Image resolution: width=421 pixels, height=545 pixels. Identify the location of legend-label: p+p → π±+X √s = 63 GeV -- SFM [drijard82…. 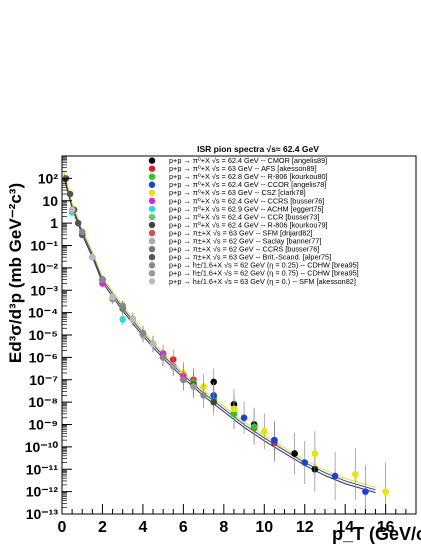
(240, 232).